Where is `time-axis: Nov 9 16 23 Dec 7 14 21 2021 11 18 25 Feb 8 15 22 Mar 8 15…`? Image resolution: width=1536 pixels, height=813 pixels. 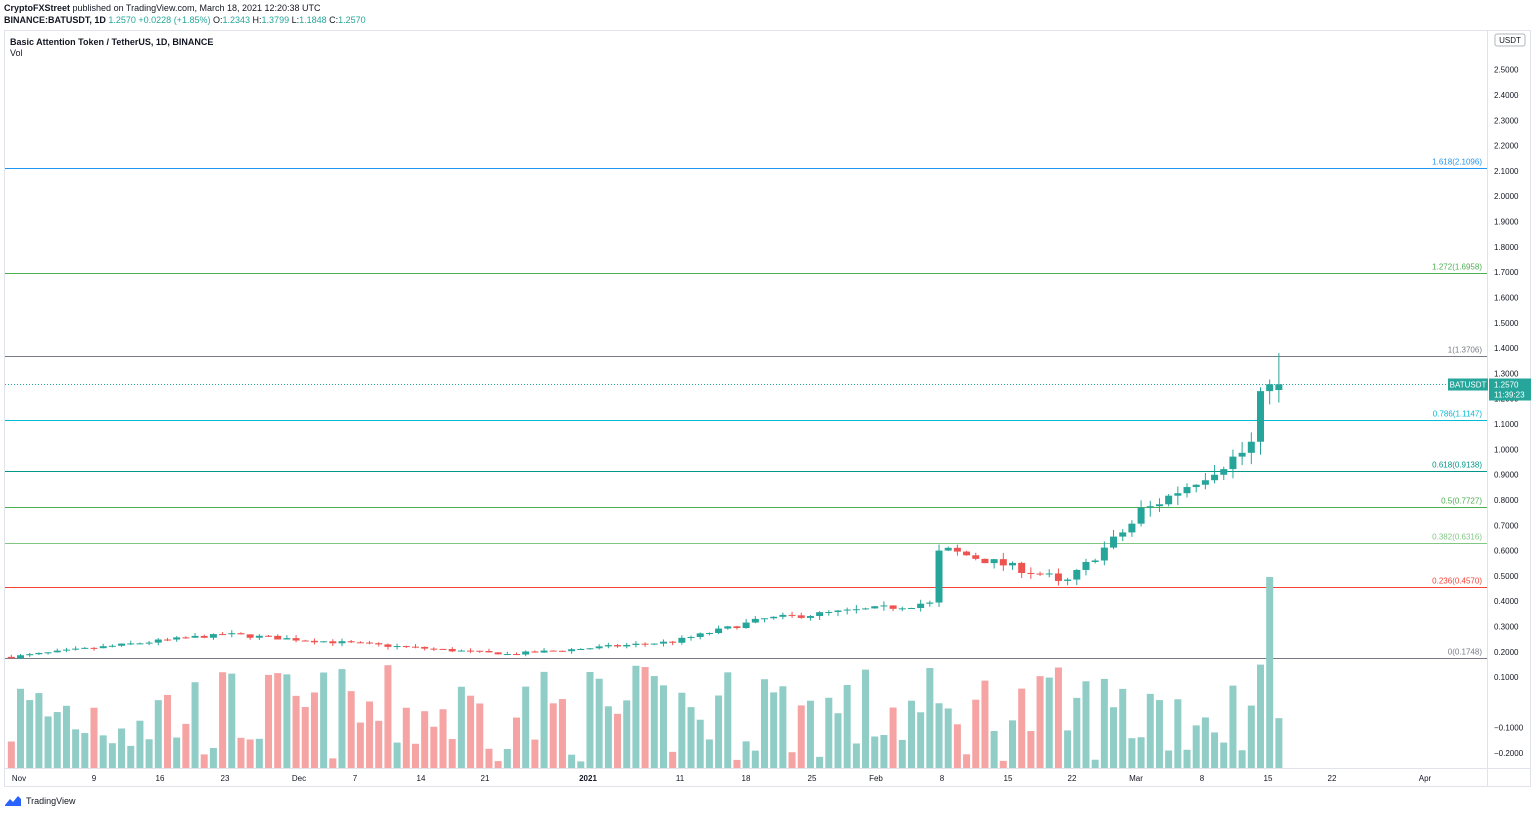
time-axis: Nov 9 16 23 Dec 7 14 21 2021 11 18 25 Feb 8 15 22 Mar 8 15… is located at coordinates (768, 776).